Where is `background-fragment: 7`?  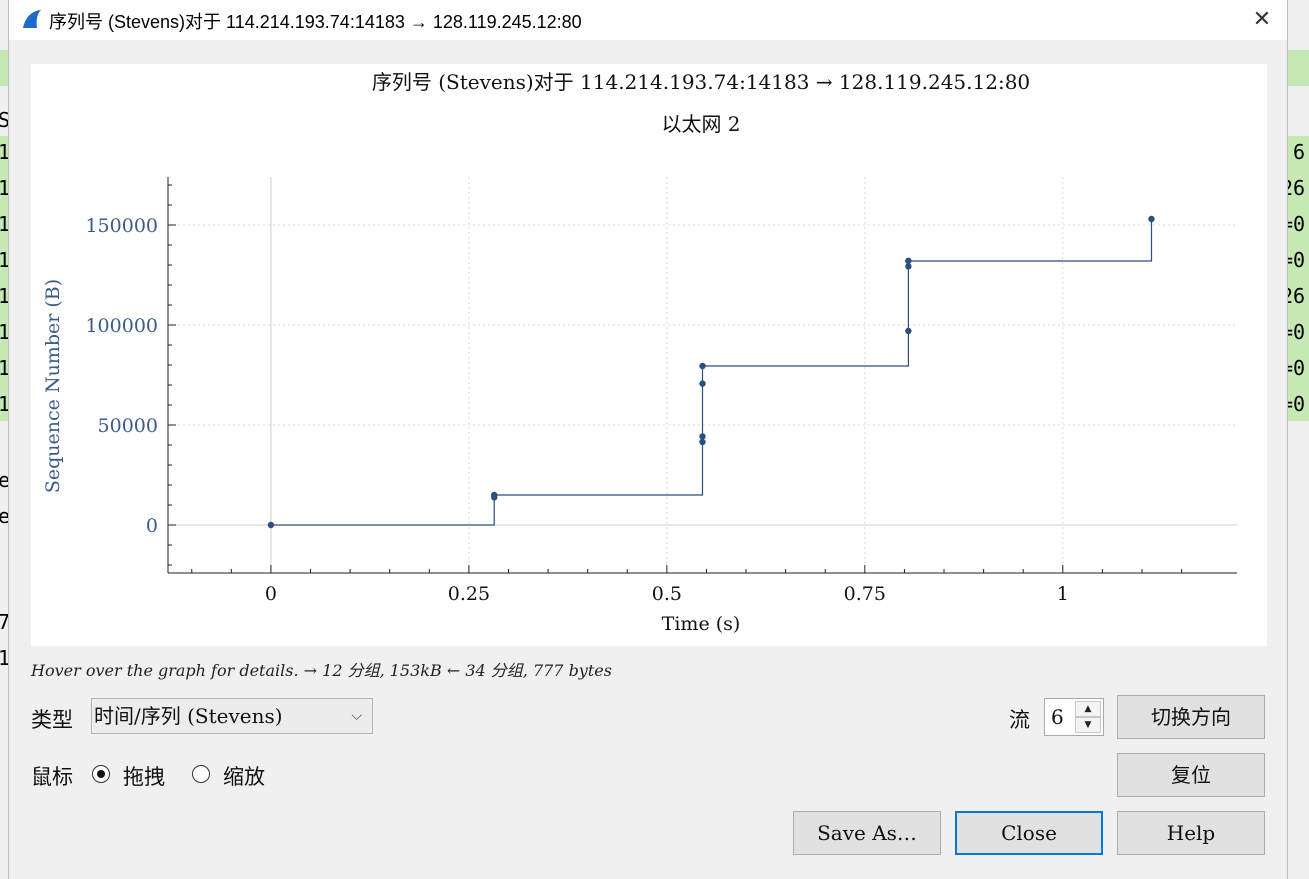 background-fragment: 7 is located at coordinates (5, 622).